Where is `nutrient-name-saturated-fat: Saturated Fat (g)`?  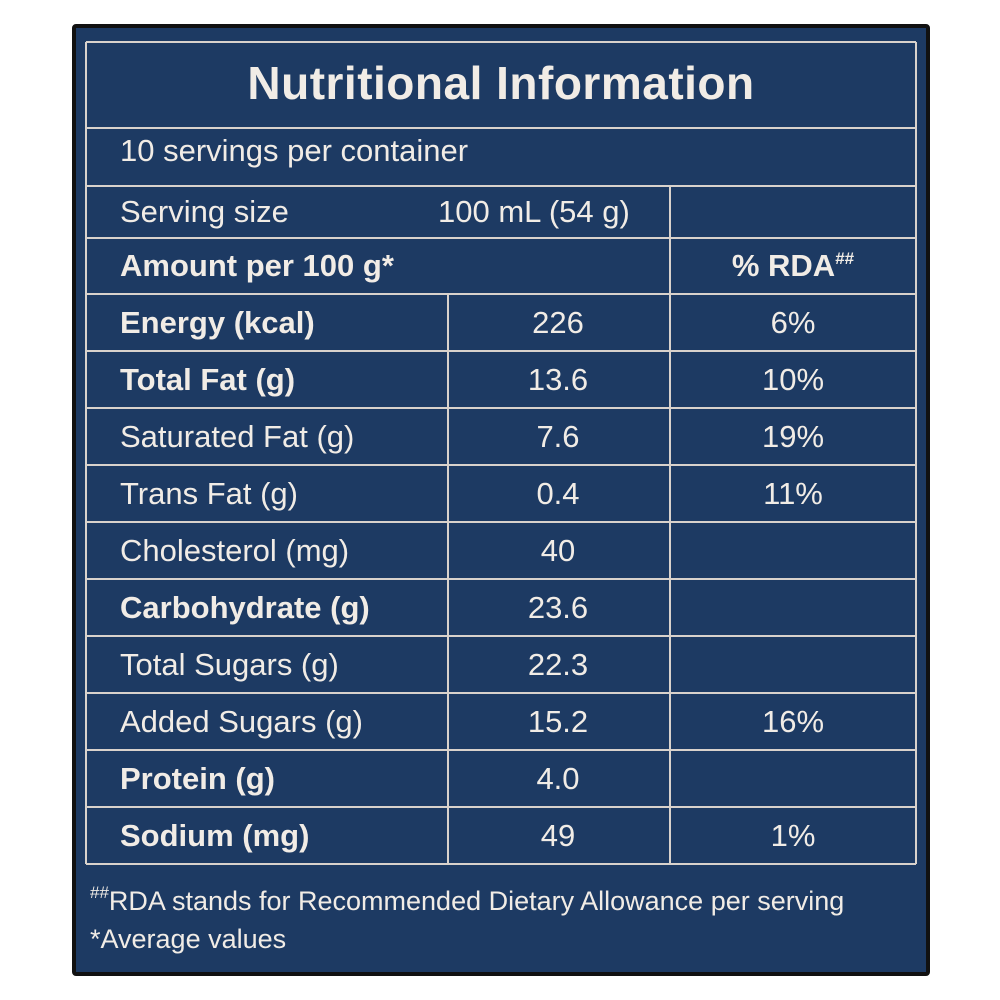
nutrient-name-saturated-fat: Saturated Fat (g) is located at coordinates (237, 436).